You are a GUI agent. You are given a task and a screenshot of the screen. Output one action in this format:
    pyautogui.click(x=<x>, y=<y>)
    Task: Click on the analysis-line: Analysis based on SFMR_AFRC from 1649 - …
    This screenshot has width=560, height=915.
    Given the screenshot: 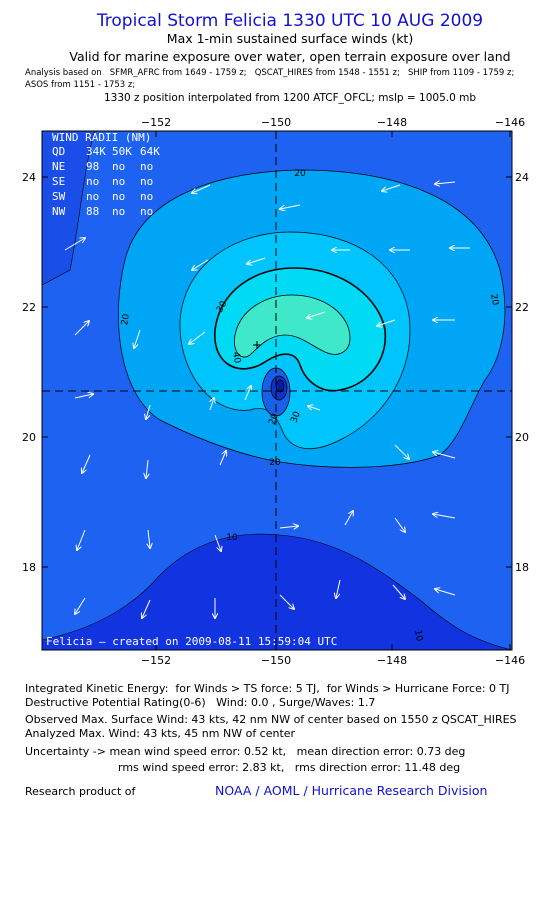 What is the action you would take?
    pyautogui.click(x=269, y=73)
    